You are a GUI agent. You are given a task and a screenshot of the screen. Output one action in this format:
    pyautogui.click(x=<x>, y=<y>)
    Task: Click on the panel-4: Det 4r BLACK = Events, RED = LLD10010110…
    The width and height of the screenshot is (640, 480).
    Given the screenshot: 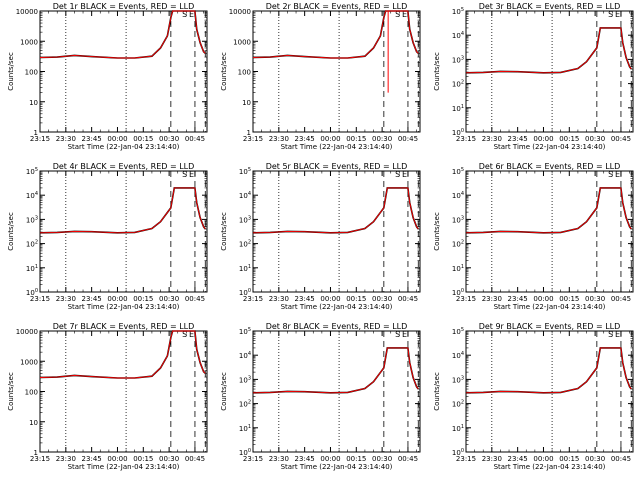 What is the action you would take?
    pyautogui.click(x=107, y=236)
    